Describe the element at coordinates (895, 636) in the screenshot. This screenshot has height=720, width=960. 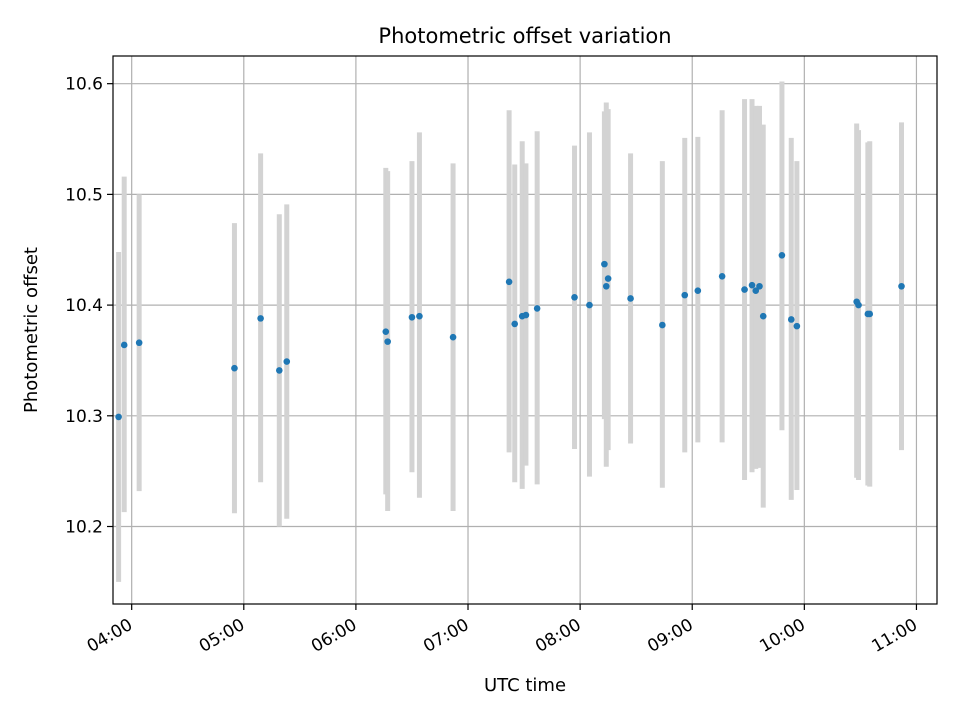
I see `x-tick-label: 11:00` at that location.